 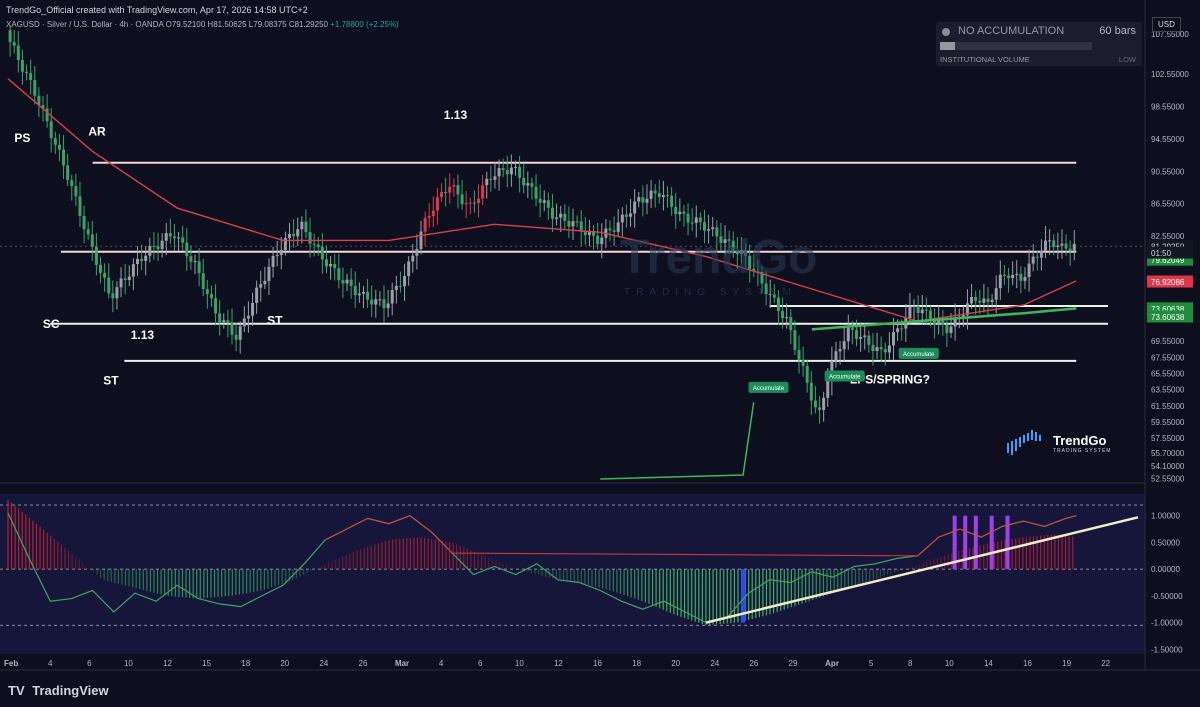 What do you see at coordinates (910, 663) in the screenshot?
I see `time-axis-tick: 8` at bounding box center [910, 663].